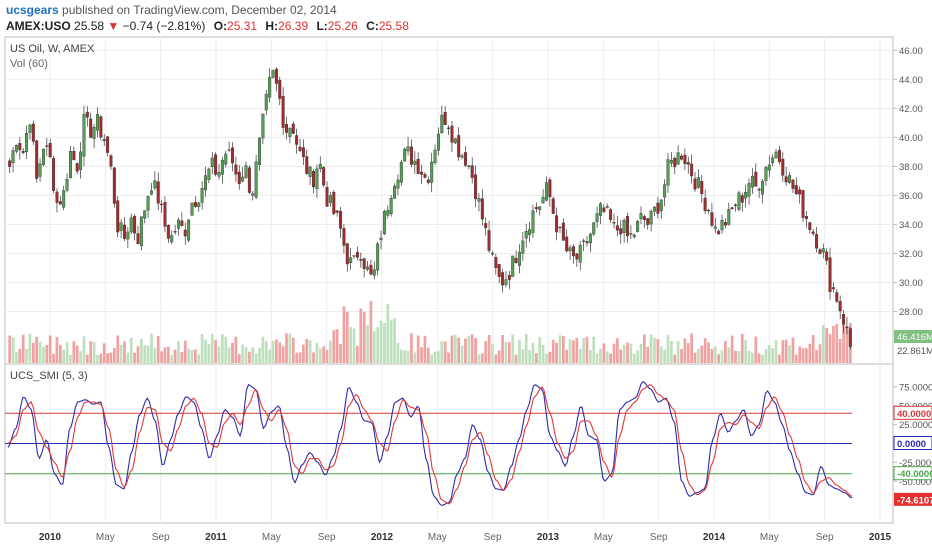 This screenshot has width=932, height=550. Describe the element at coordinates (342, 26) in the screenshot. I see `low-value: 25.26` at that location.